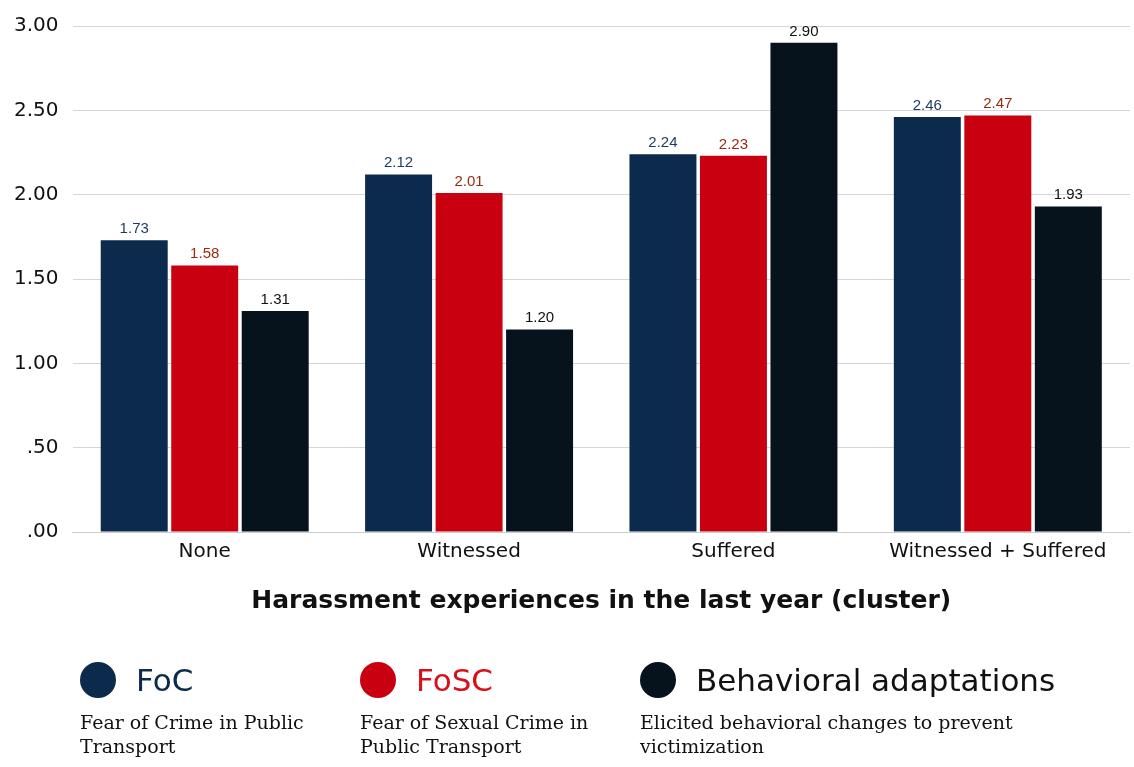  Describe the element at coordinates (733, 550) in the screenshot. I see `x-tick-label: Suffered` at that location.